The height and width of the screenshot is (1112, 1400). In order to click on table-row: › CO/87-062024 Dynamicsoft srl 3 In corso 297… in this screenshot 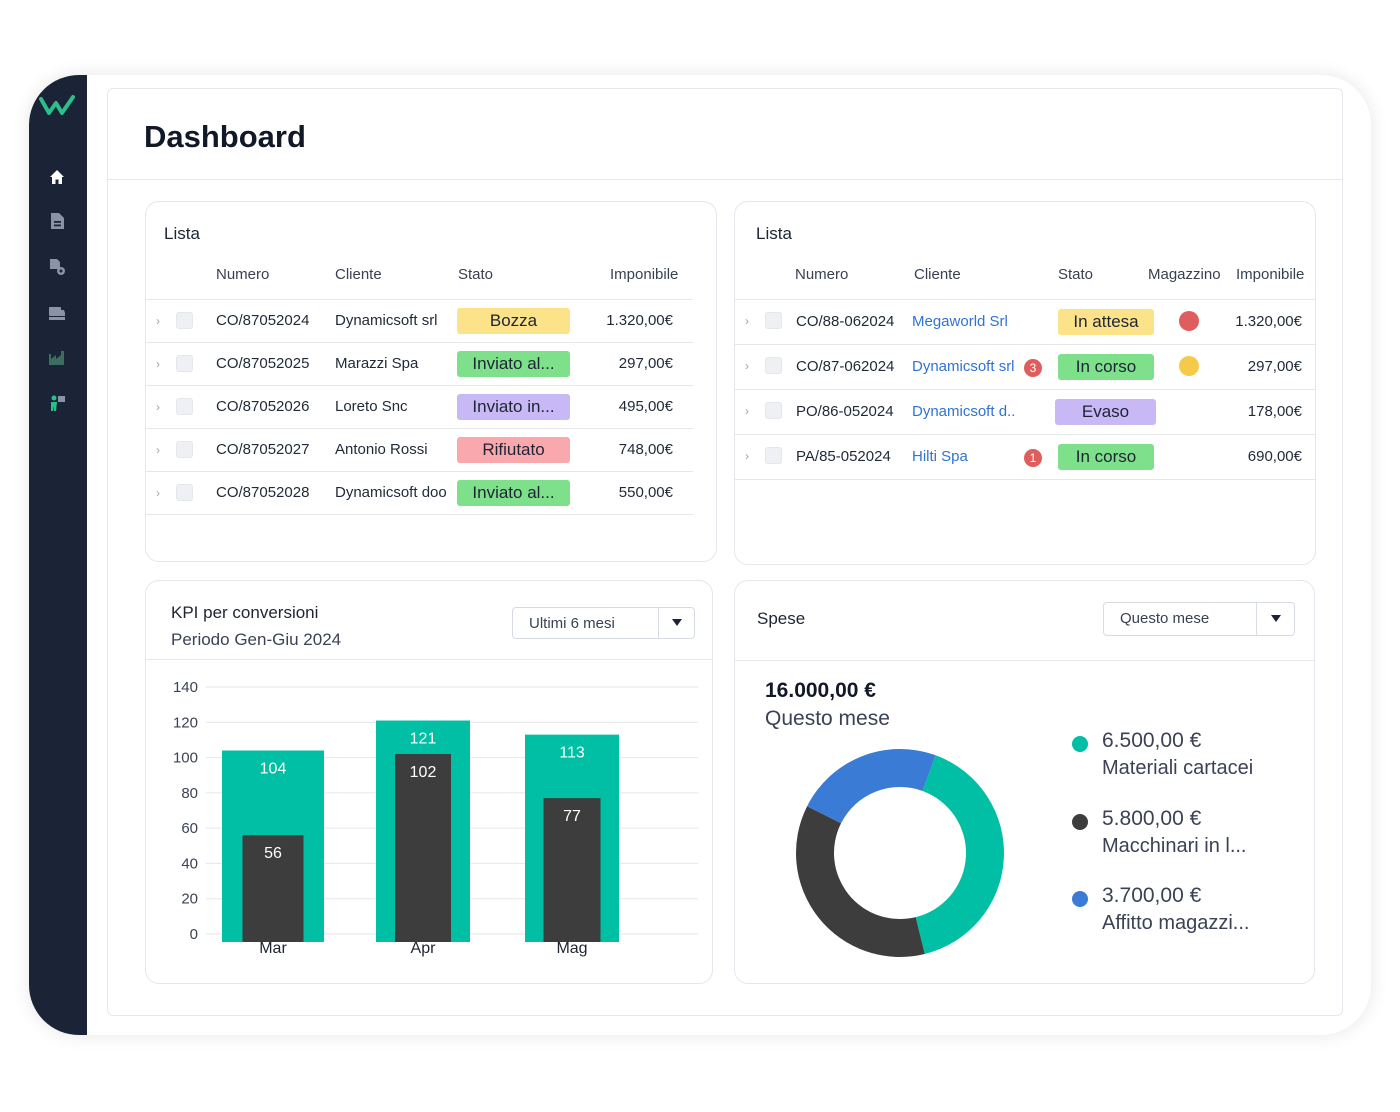, I will do `click(1025, 367)`.